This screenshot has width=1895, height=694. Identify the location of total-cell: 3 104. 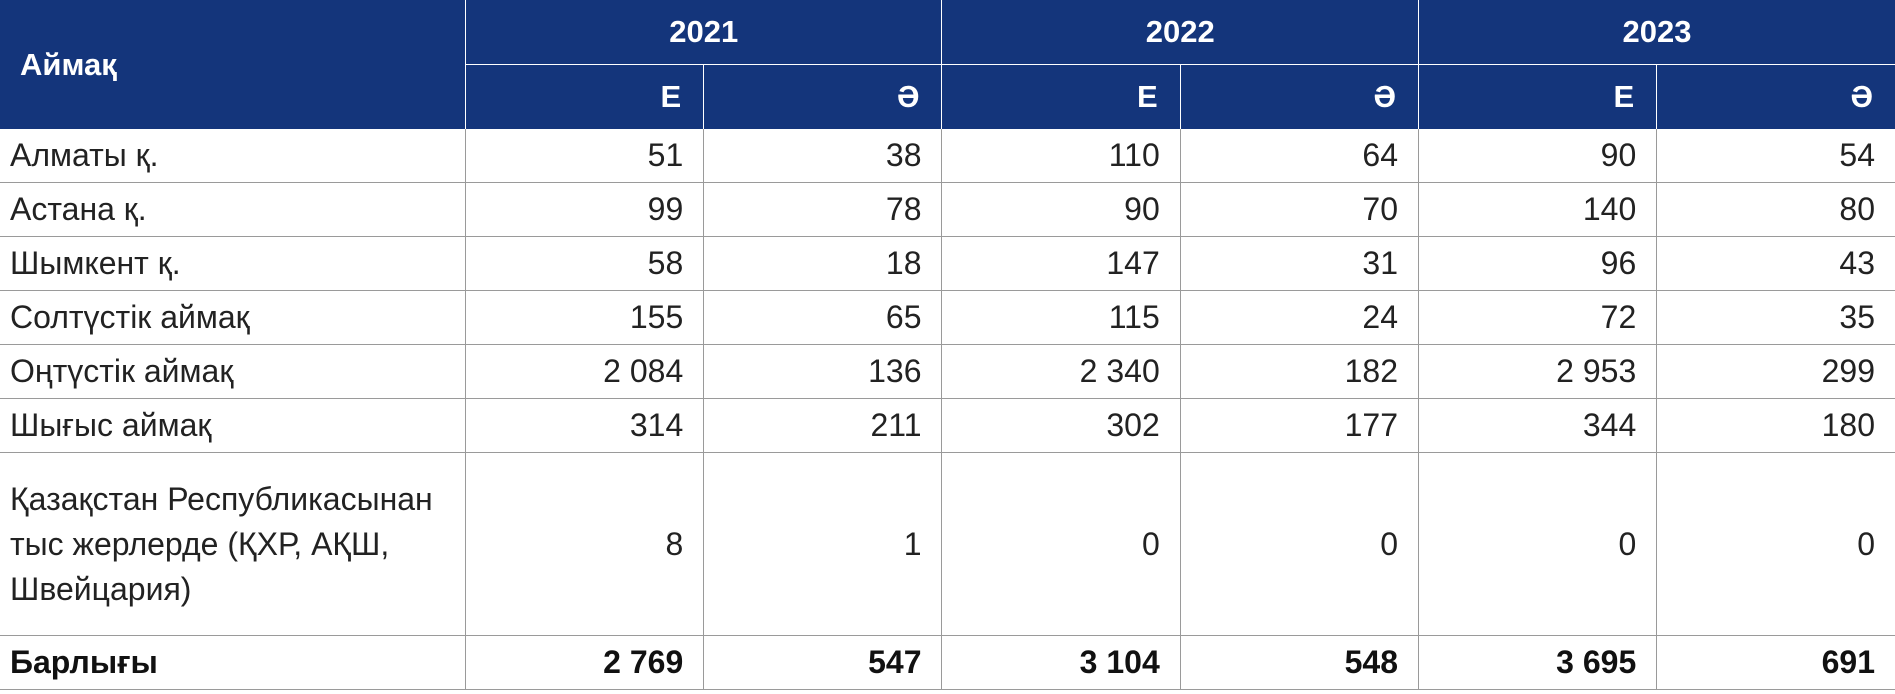
(1061, 662).